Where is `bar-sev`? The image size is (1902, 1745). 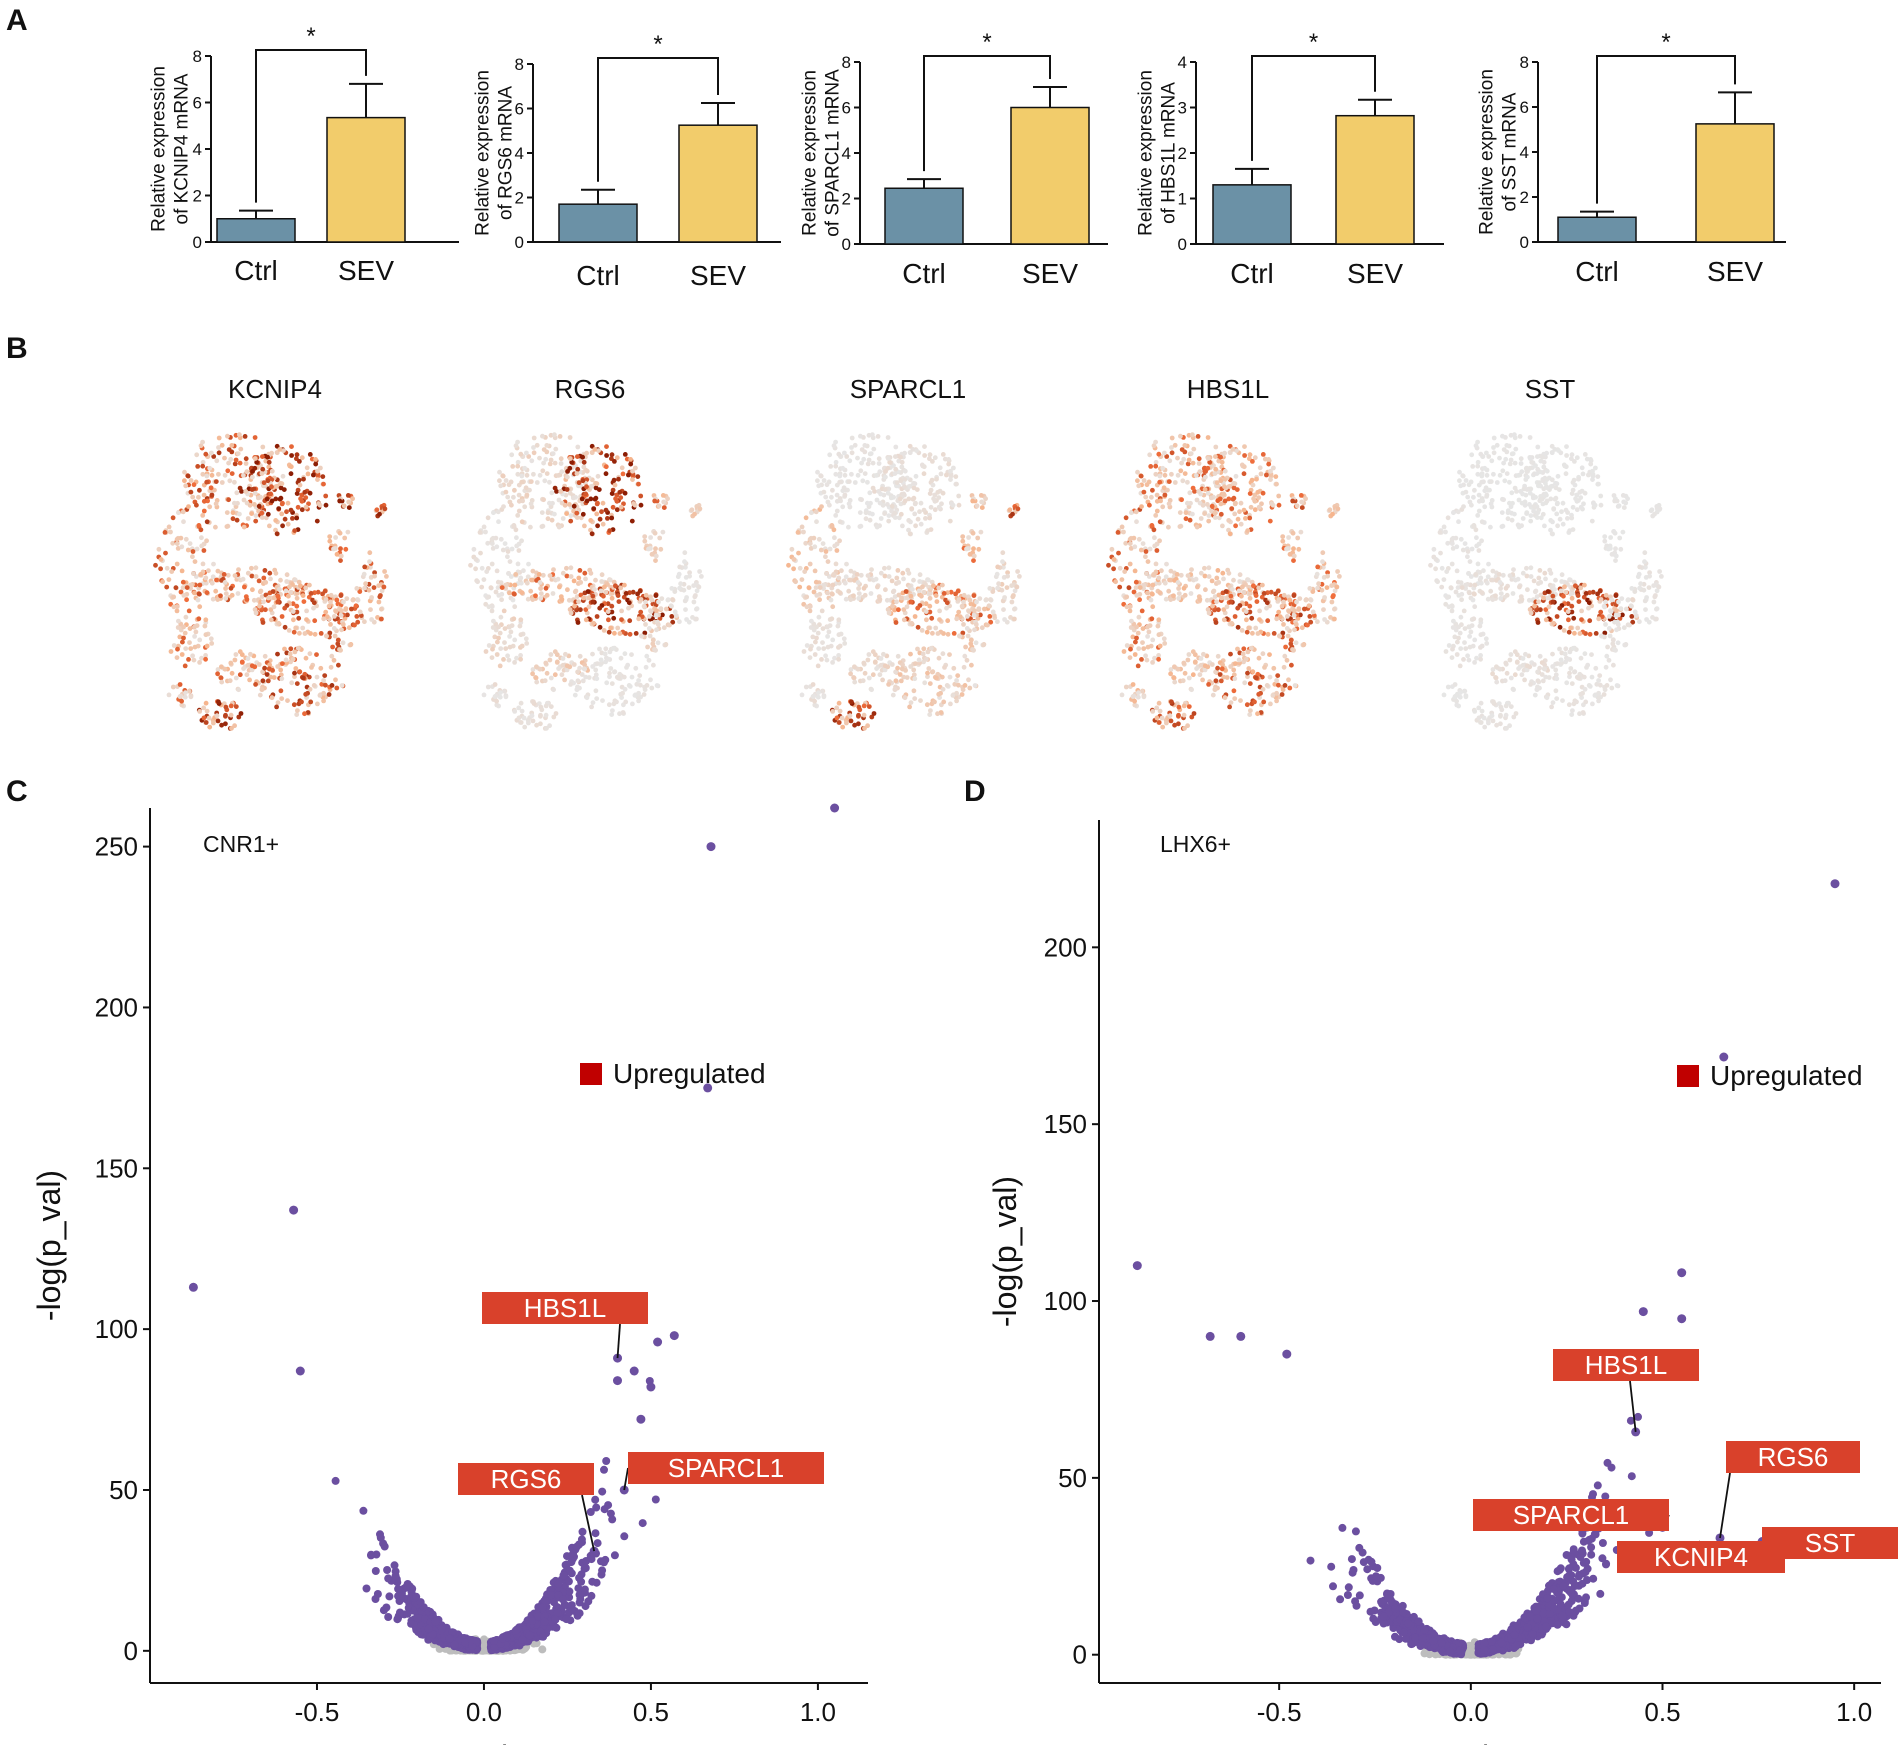
bar-sev is located at coordinates (1735, 183).